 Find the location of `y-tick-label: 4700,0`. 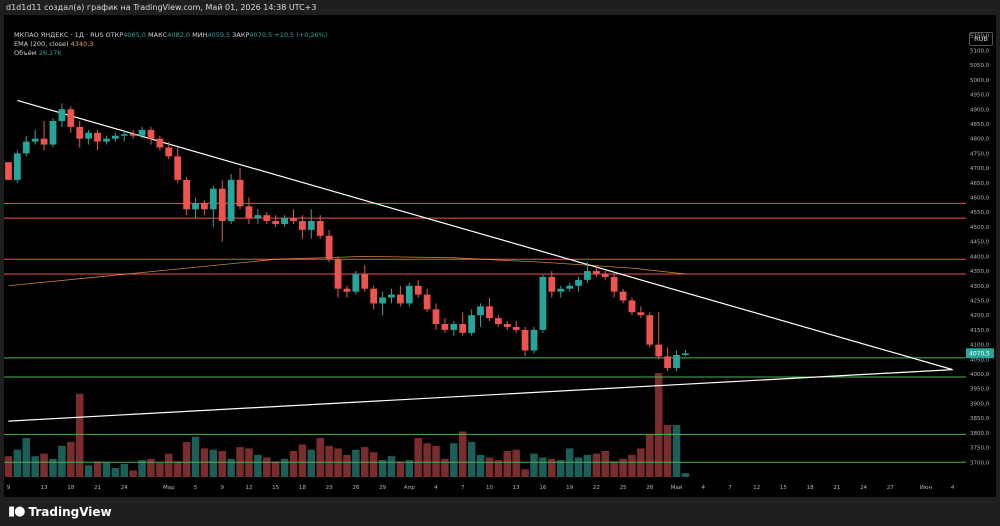

y-tick-label: 4700,0 is located at coordinates (980, 169).